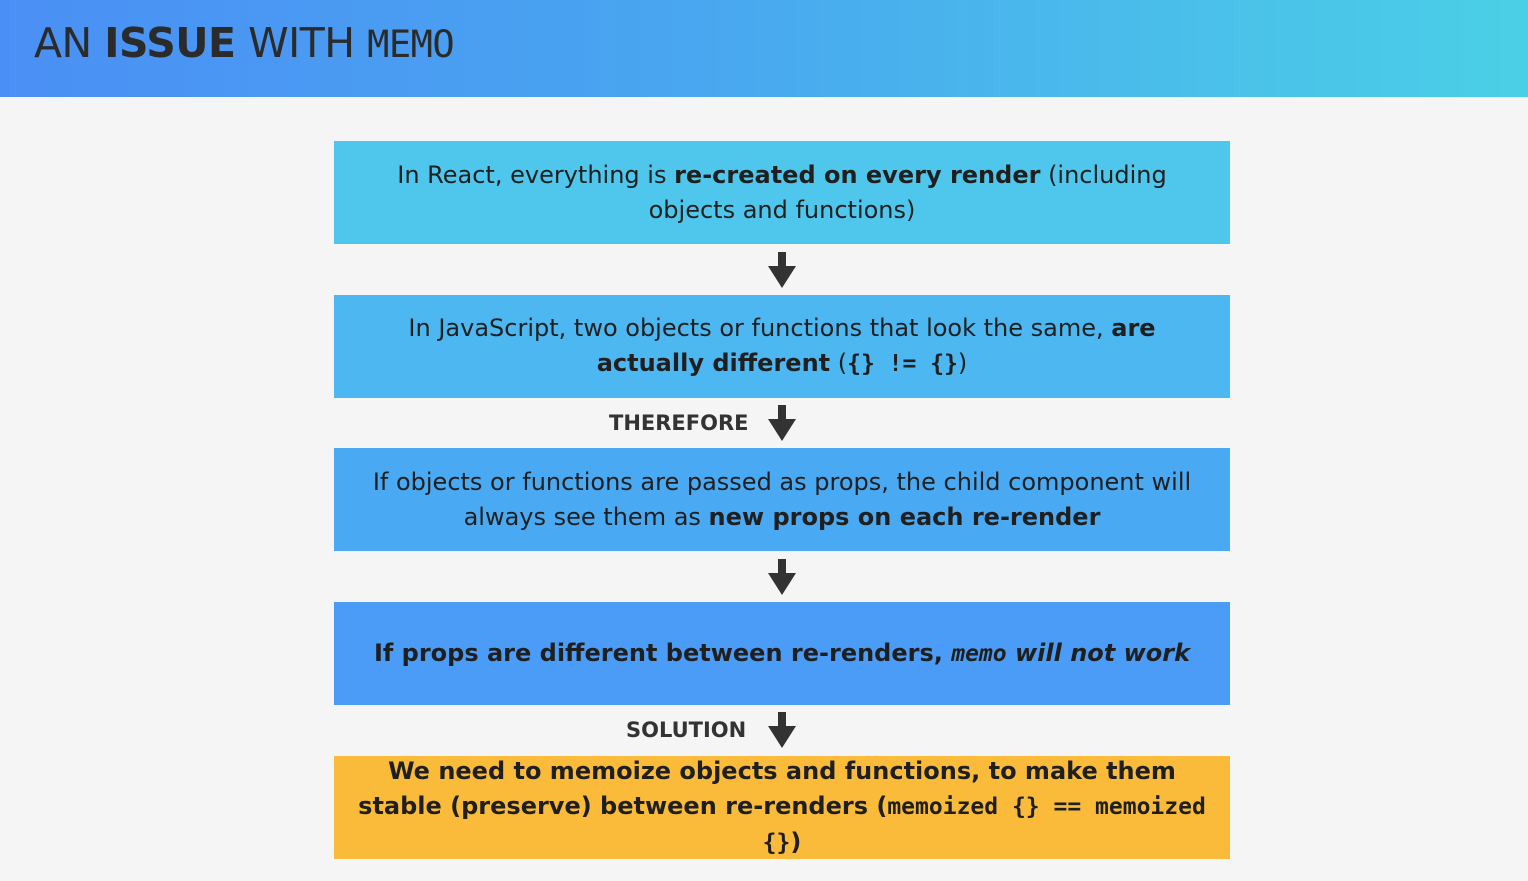  What do you see at coordinates (902, 364) in the screenshot?
I see `code-segment: {} != {}` at bounding box center [902, 364].